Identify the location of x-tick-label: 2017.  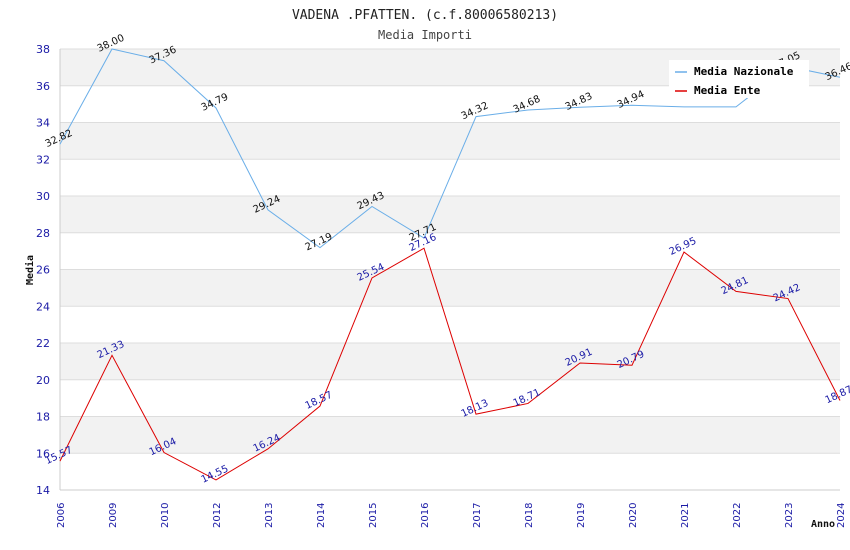
(477, 515).